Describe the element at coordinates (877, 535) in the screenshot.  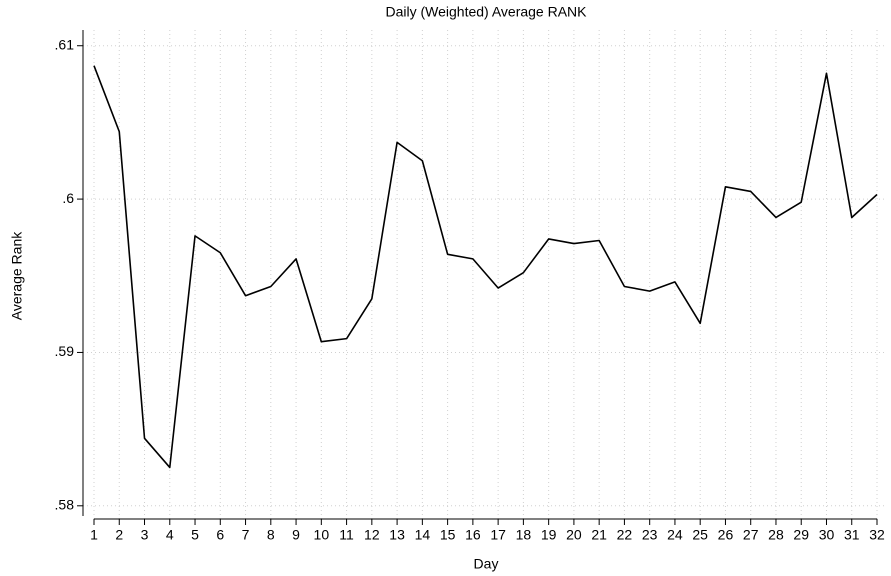
I see `x-tick-label: 32` at that location.